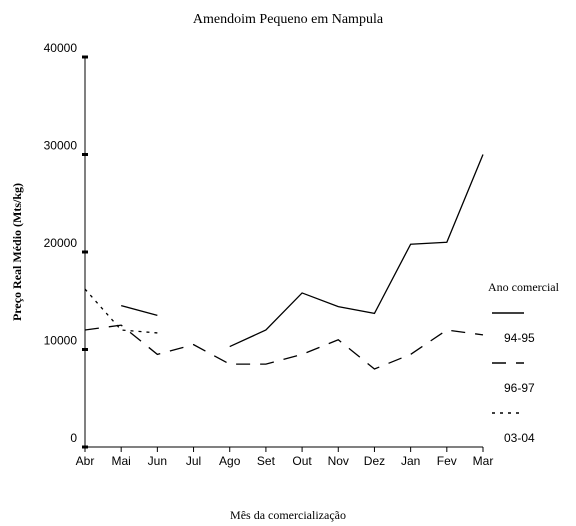 This screenshot has height=526, width=576. I want to click on y-axis-label: Preço Real Médio (Mts/kg), so click(17, 252).